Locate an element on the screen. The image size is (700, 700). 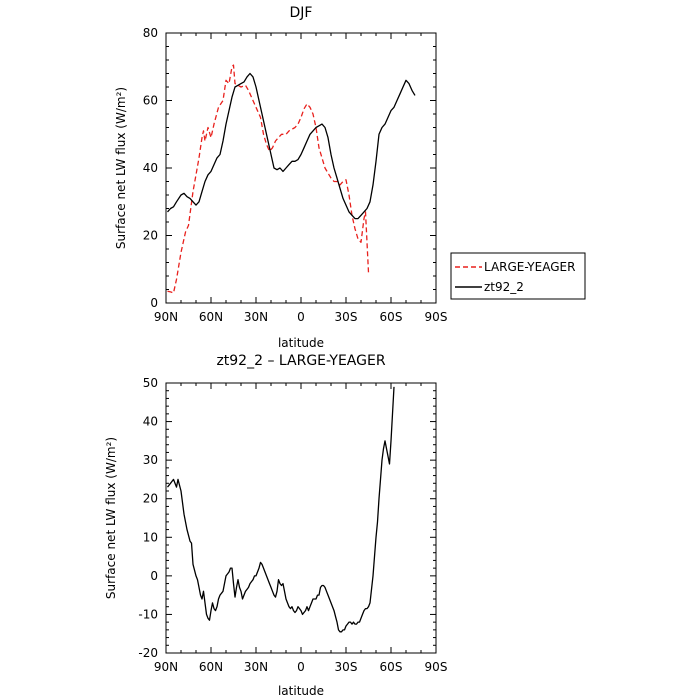
legend: LARGE-YEAGER zt92_2 is located at coordinates (518, 276).